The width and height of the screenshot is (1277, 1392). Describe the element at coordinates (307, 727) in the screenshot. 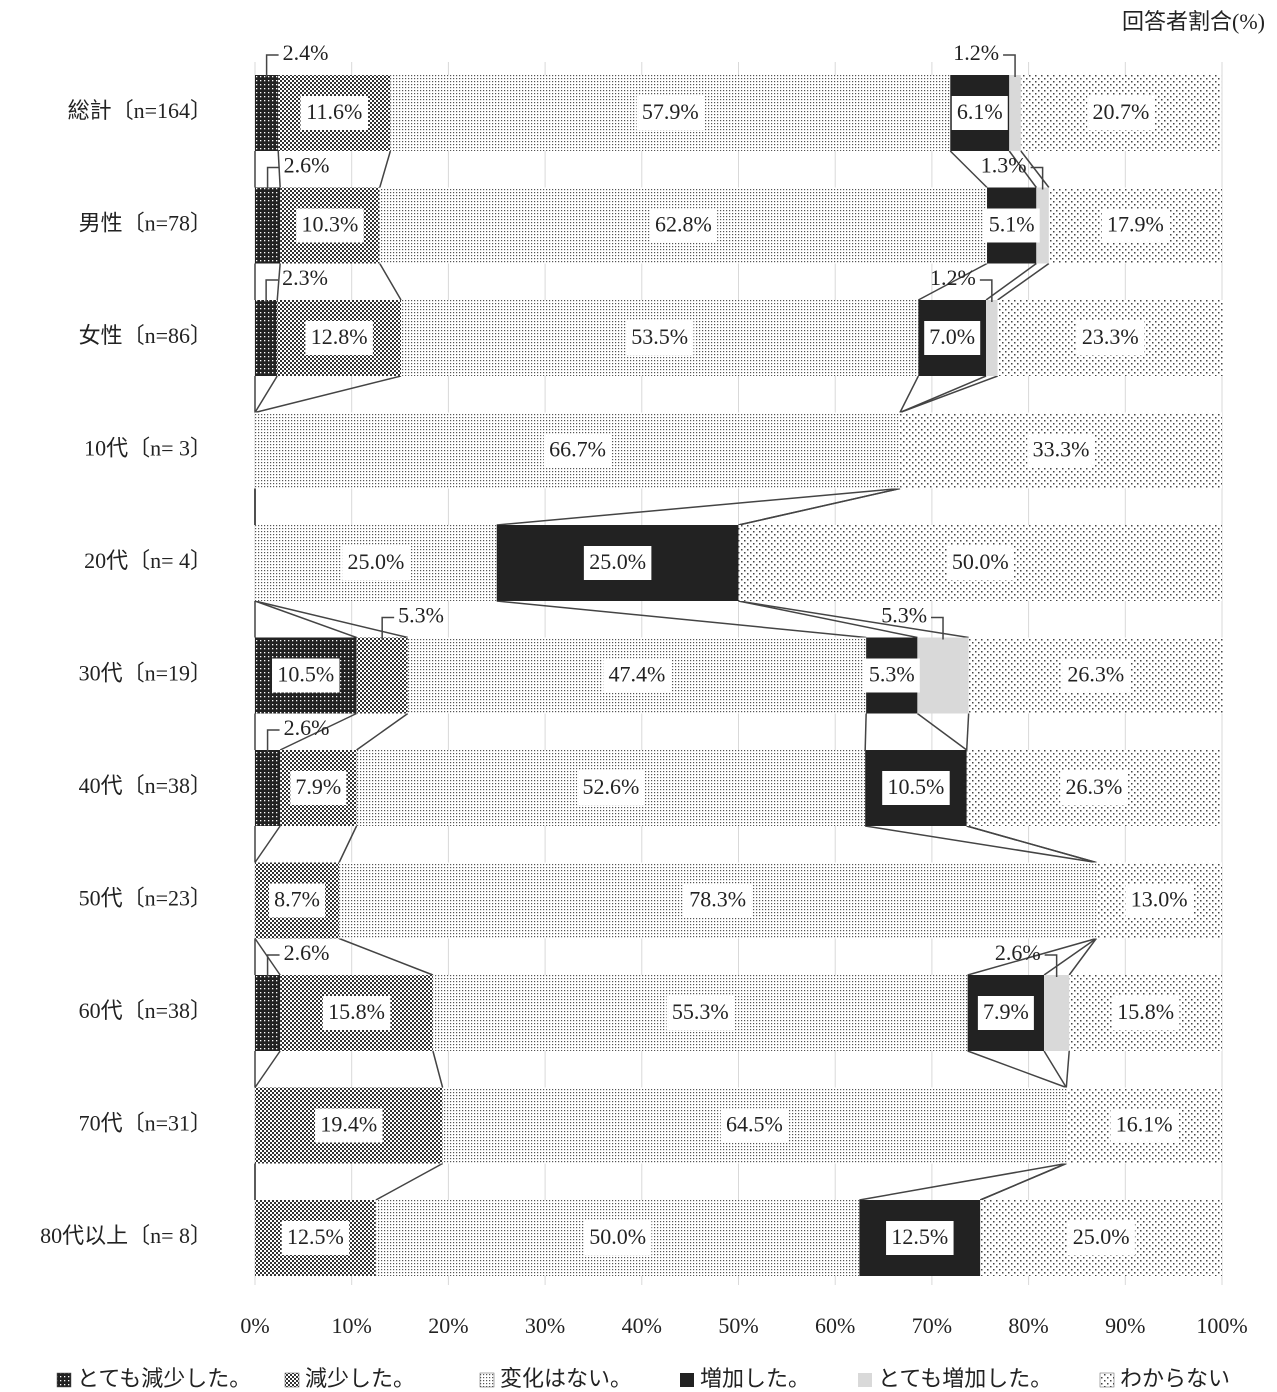

I see `data-label: 2.6%` at that location.